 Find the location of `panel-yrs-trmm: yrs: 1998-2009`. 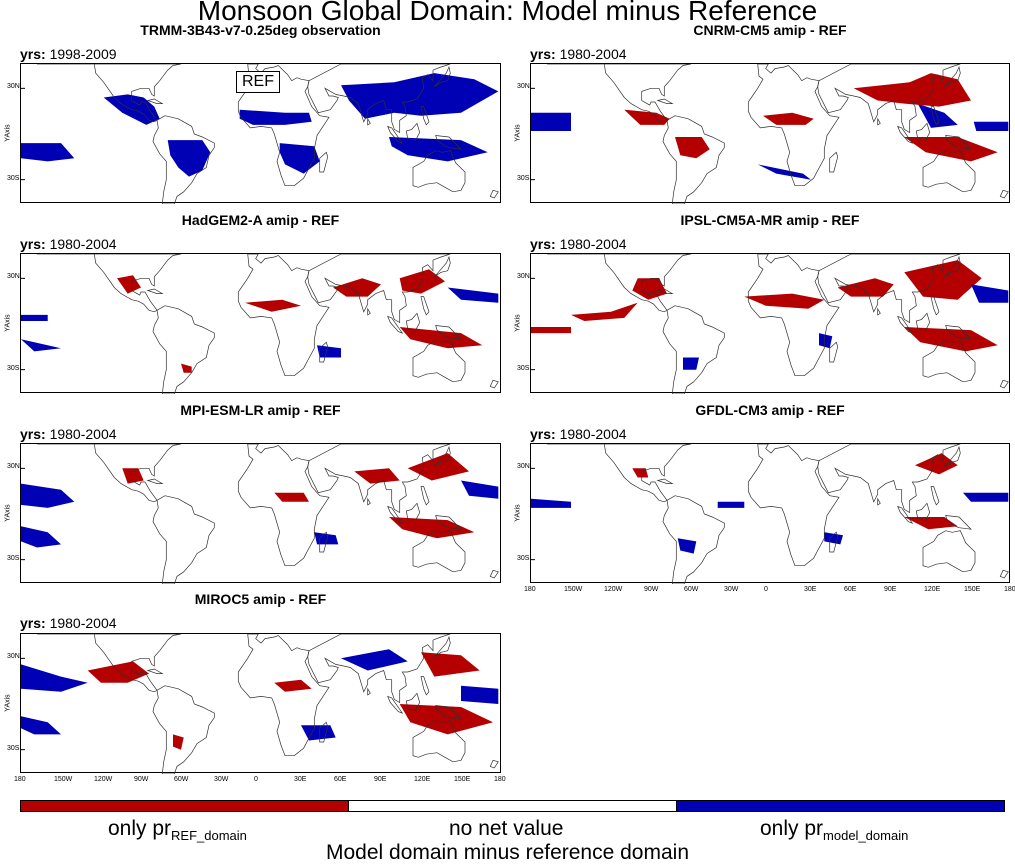

panel-yrs-trmm: yrs: 1998-2009 is located at coordinates (68, 54).